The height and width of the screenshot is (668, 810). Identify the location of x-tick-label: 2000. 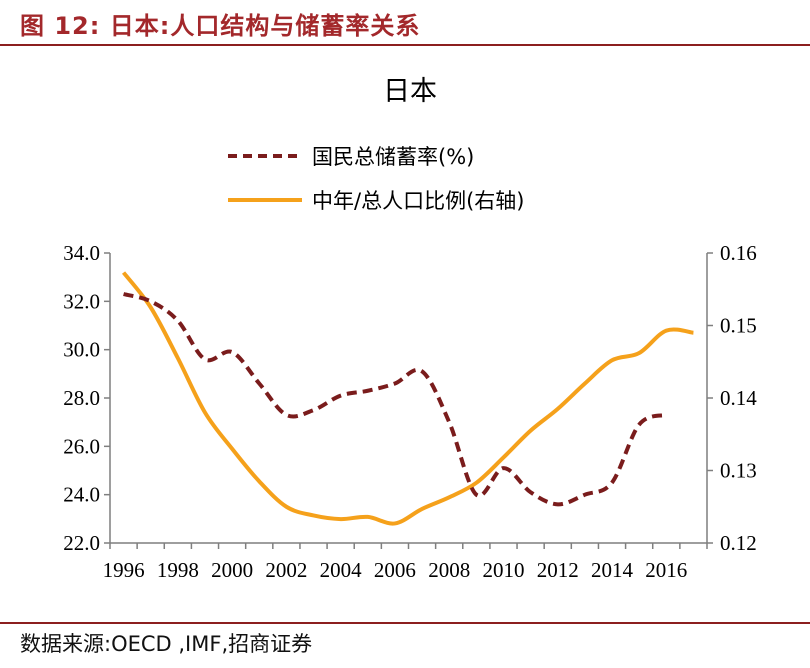
(232, 570).